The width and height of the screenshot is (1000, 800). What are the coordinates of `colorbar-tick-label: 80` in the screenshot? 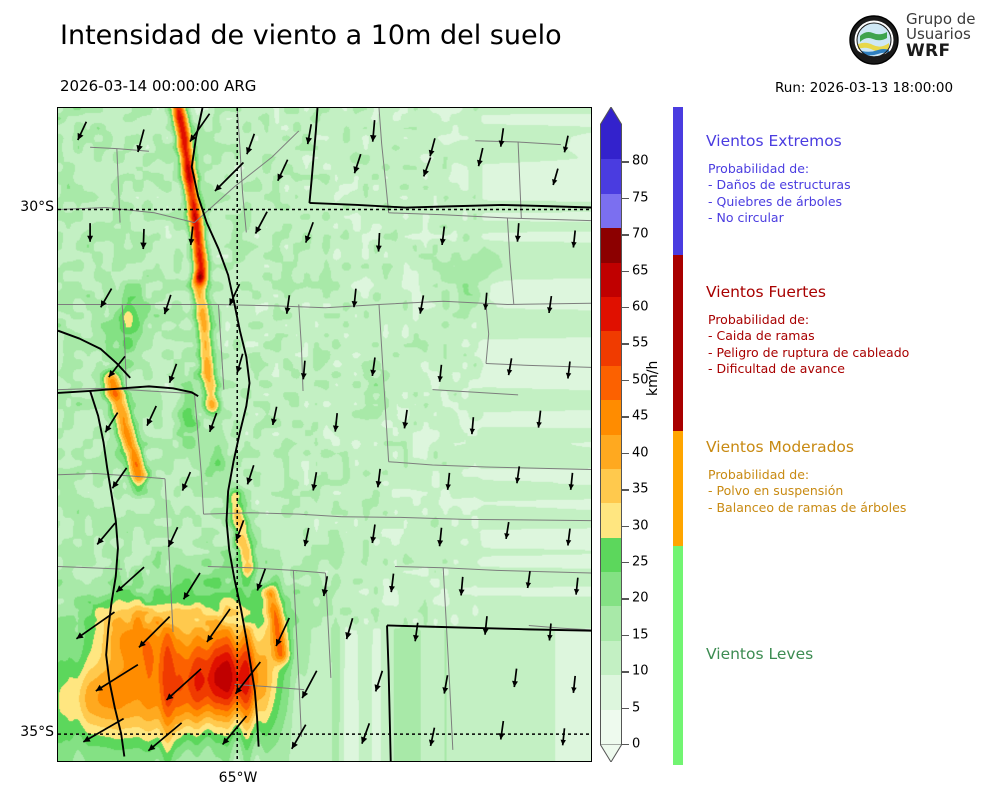 It's located at (640, 161).